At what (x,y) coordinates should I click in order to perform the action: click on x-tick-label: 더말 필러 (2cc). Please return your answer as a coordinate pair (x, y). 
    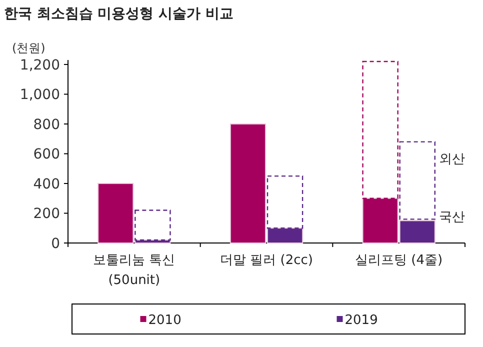
    Looking at the image, I should click on (266, 260).